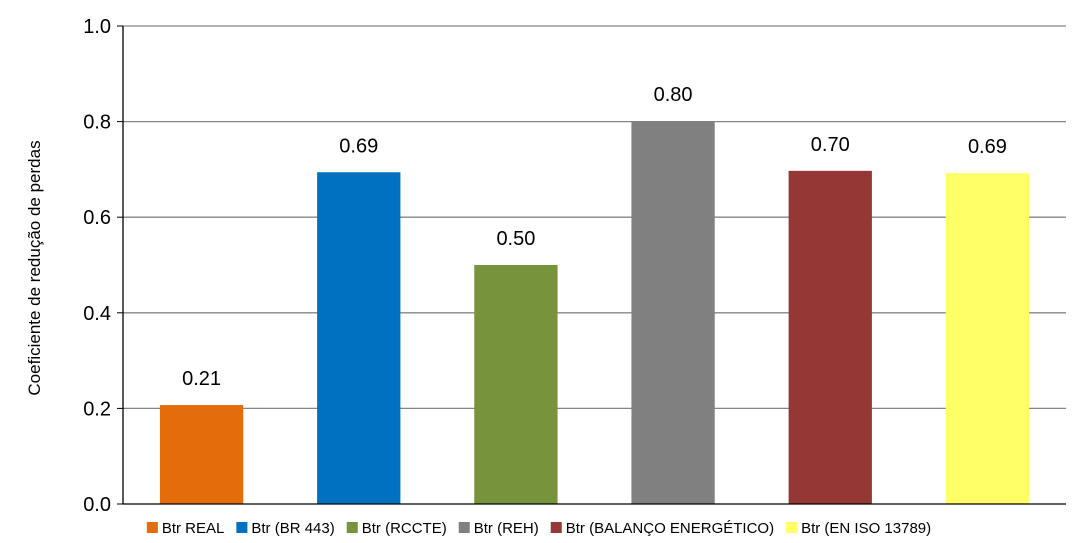 This screenshot has width=1078, height=543. Describe the element at coordinates (97, 27) in the screenshot. I see `y-tick-label: 1.0` at that location.